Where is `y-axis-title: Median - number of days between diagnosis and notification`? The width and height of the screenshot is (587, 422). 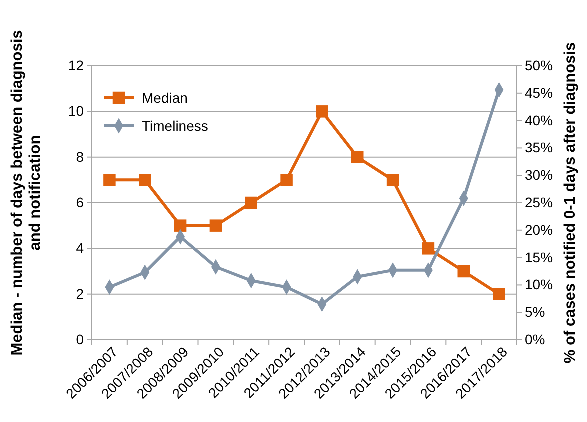
y-axis-title: Median - number of days between diagnosis and notification is located at coordinates (26, 193).